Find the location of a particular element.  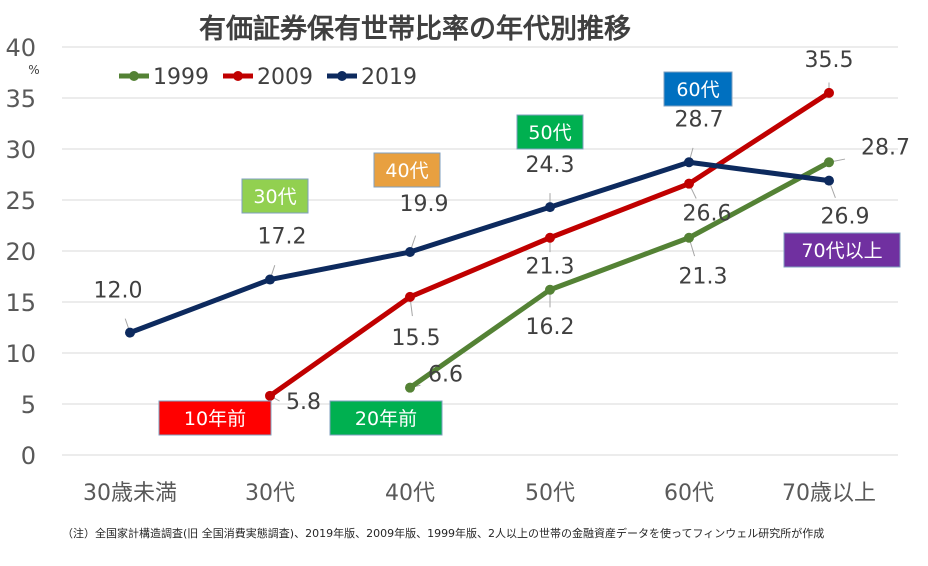

data-label: 6.6 is located at coordinates (445, 375).